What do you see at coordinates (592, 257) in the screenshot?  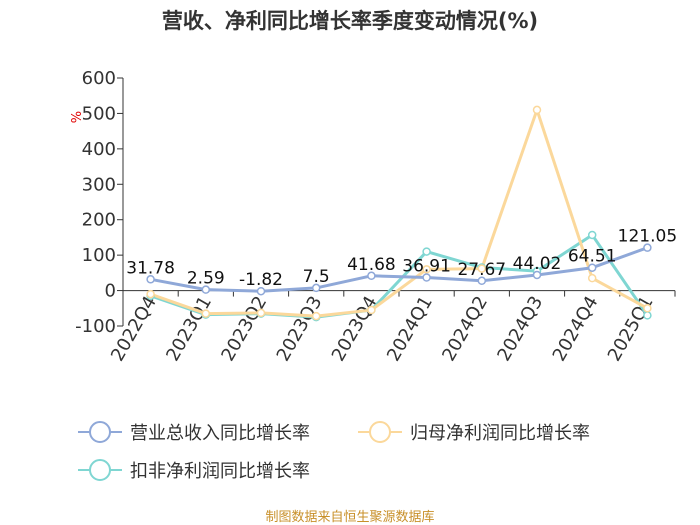 I see `data-label: 64.51` at bounding box center [592, 257].